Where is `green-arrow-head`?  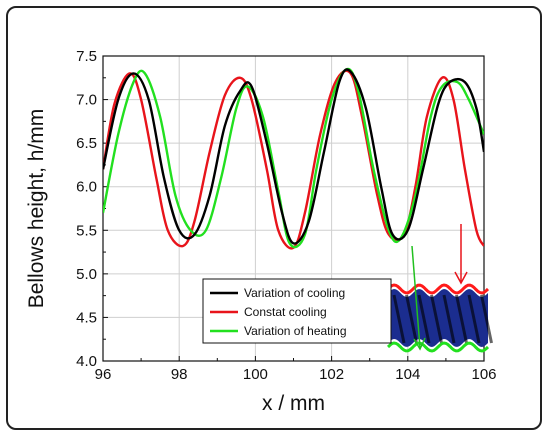
green-arrow-head is located at coordinates (419, 344).